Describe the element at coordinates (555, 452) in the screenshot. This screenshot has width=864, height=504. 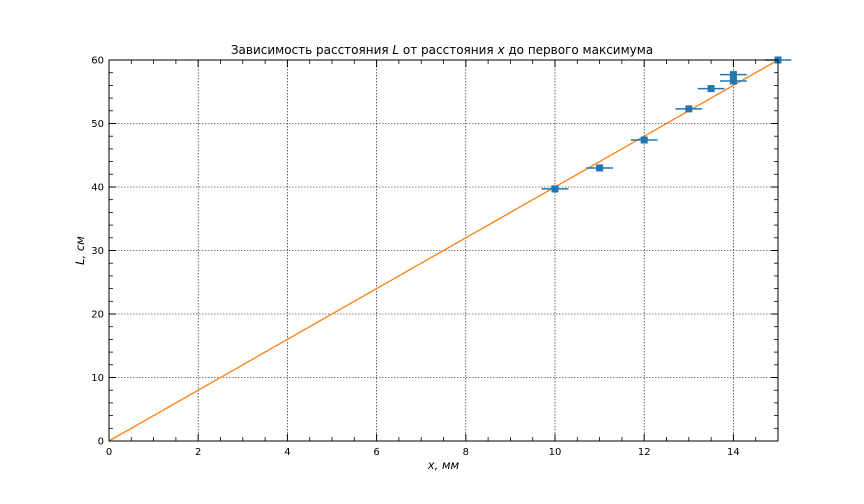
I see `x-tick-label: 10` at that location.